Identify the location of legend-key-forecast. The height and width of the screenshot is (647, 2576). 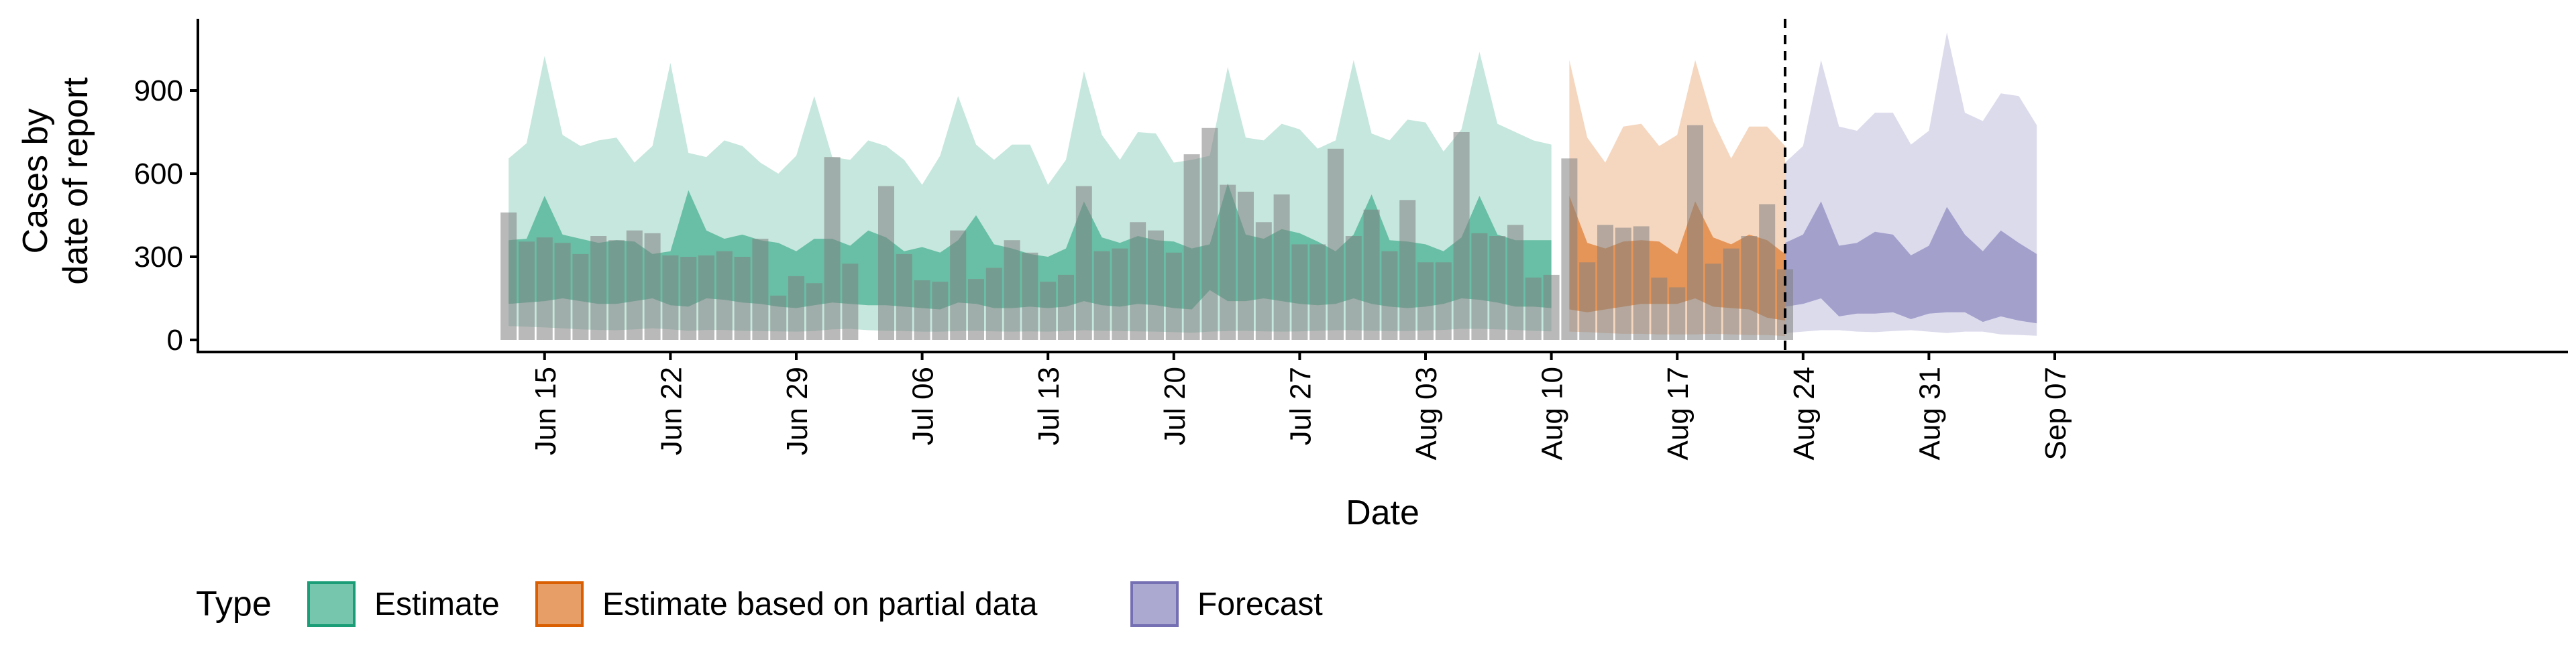
(1154, 604).